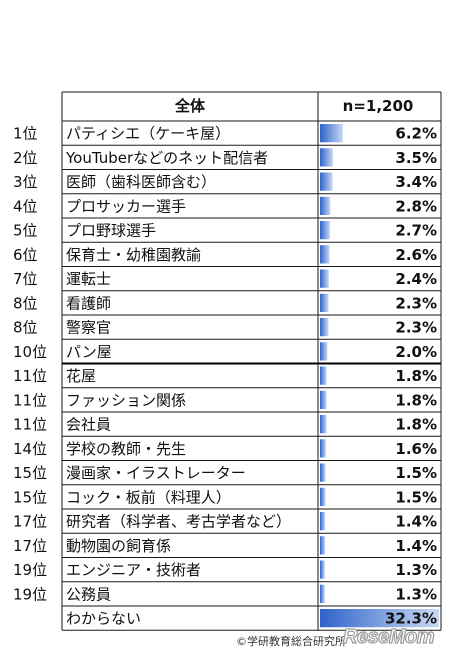 The width and height of the screenshot is (455, 662). I want to click on rank-label: 5位, so click(25, 231).